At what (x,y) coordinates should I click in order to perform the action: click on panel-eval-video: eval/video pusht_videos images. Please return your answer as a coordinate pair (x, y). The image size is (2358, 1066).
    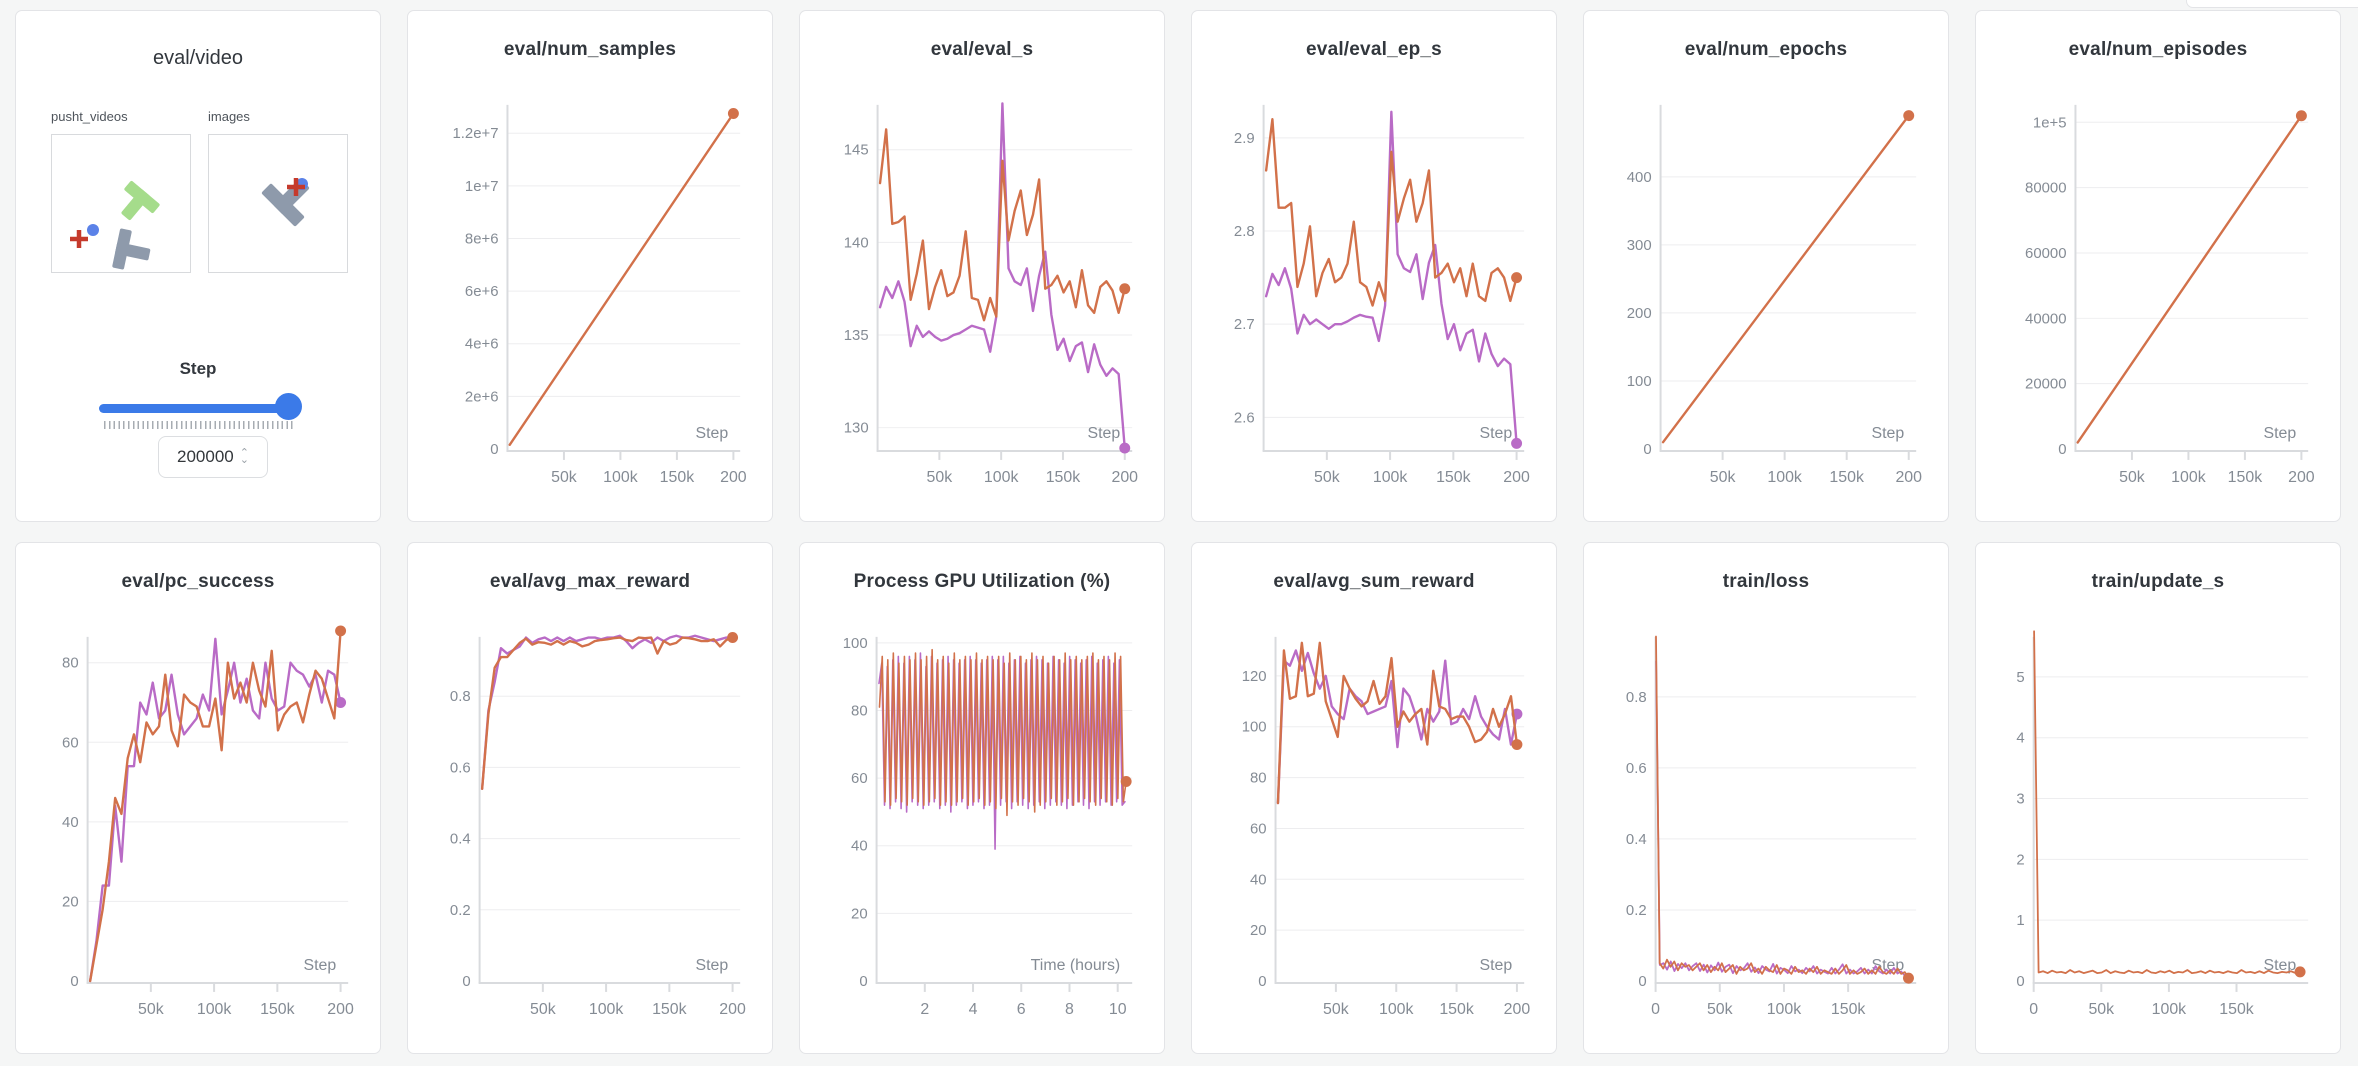
    Looking at the image, I should click on (198, 266).